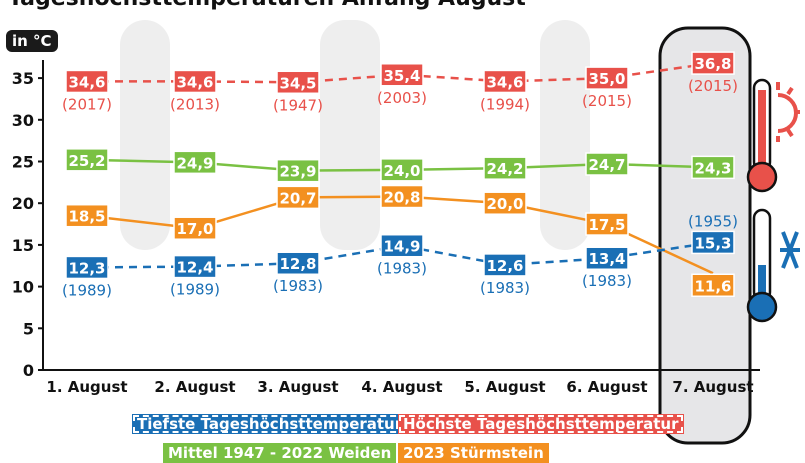  What do you see at coordinates (23, 78) in the screenshot?
I see `y-tick-label: 35` at bounding box center [23, 78].